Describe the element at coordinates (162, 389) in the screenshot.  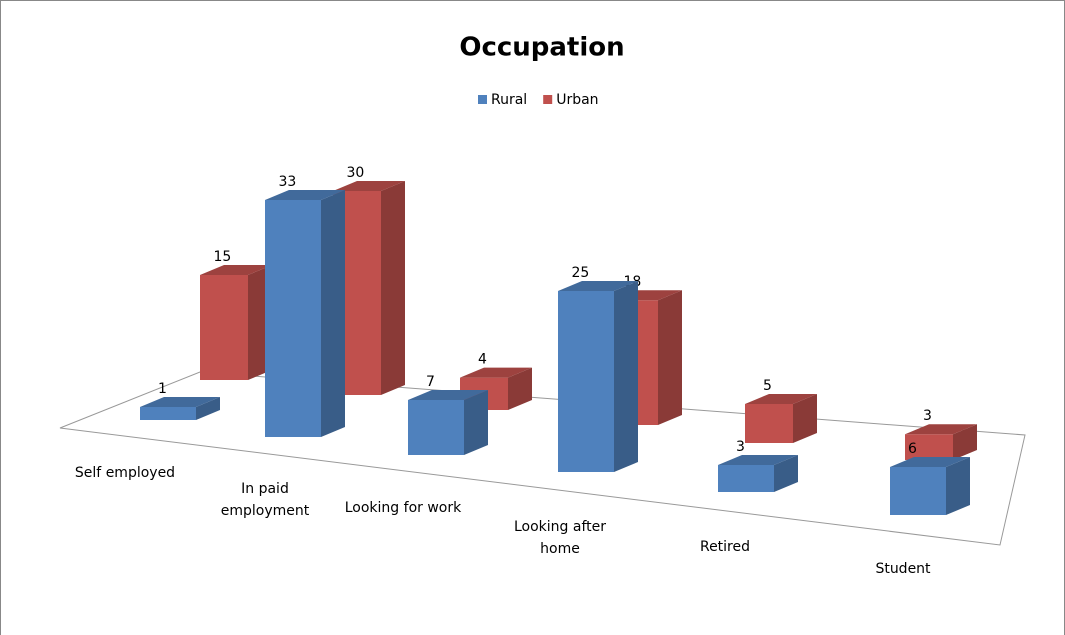
I see `value-label: 1` at that location.